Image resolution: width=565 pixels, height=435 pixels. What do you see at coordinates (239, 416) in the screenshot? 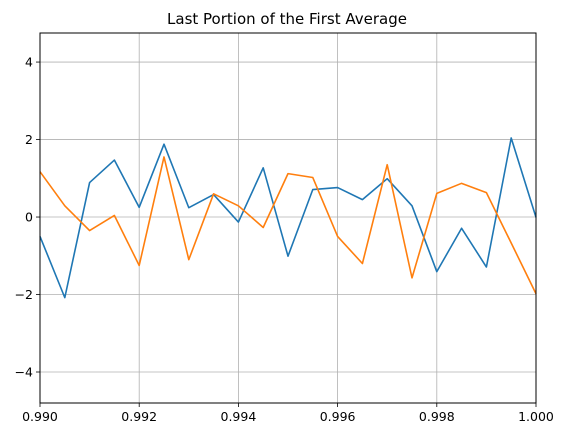
I see `x-tick-label: 0.994` at bounding box center [239, 416].